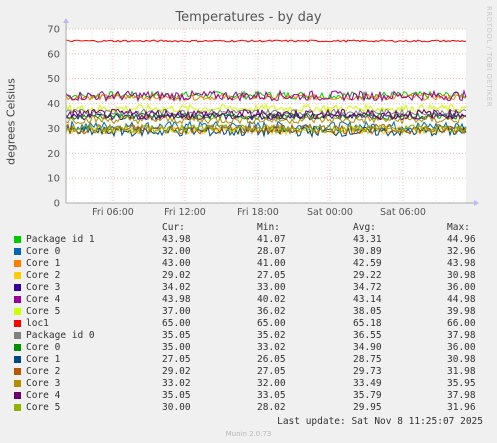 This screenshot has height=443, width=497. What do you see at coordinates (248, 336) in the screenshot?
I see `legend-row: Package id 0 35.05 35.02 36.55 37.98` at bounding box center [248, 336].